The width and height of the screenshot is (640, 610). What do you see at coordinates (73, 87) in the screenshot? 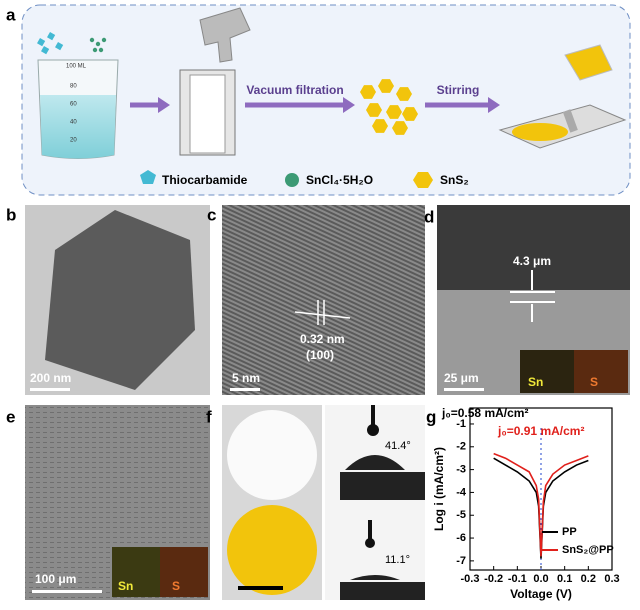
I see `beaker-mark: 80` at bounding box center [73, 87].